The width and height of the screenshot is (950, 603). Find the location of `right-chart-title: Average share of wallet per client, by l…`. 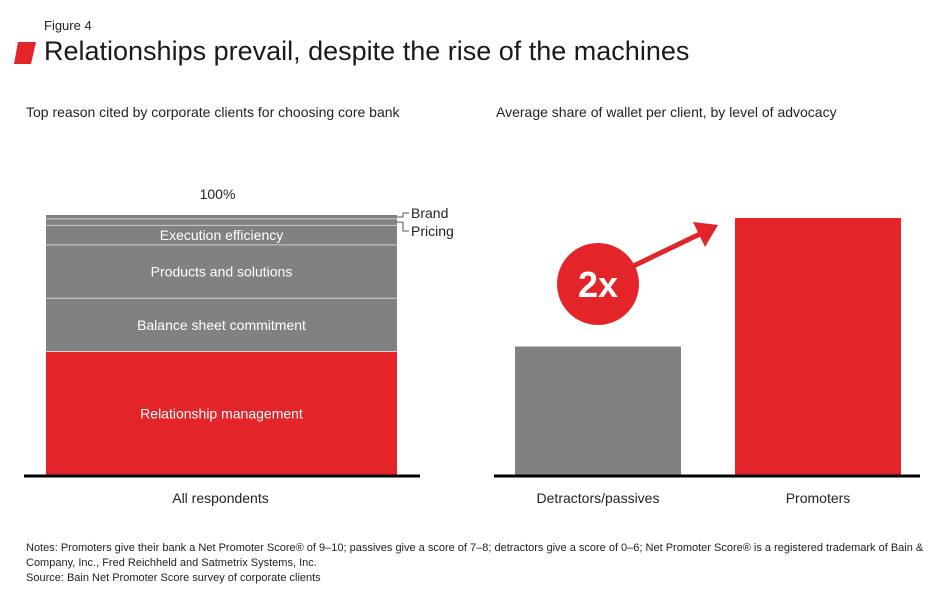

right-chart-title: Average share of wallet per client, by l… is located at coordinates (666, 112).